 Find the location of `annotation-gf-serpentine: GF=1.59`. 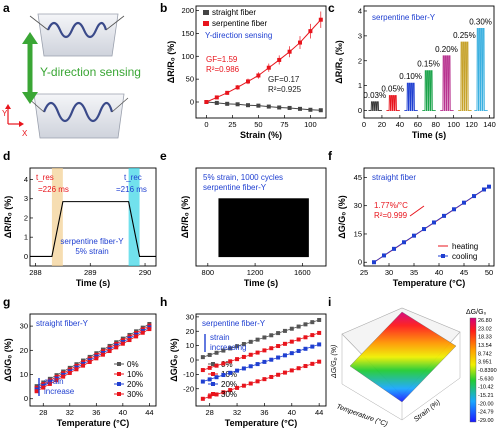

annotation-gf-serpentine: GF=1.59 is located at coordinates (222, 59).